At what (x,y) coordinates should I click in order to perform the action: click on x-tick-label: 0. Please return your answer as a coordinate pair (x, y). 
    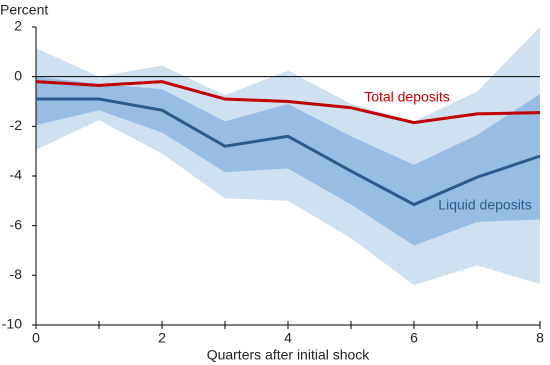
    Looking at the image, I should click on (36, 338).